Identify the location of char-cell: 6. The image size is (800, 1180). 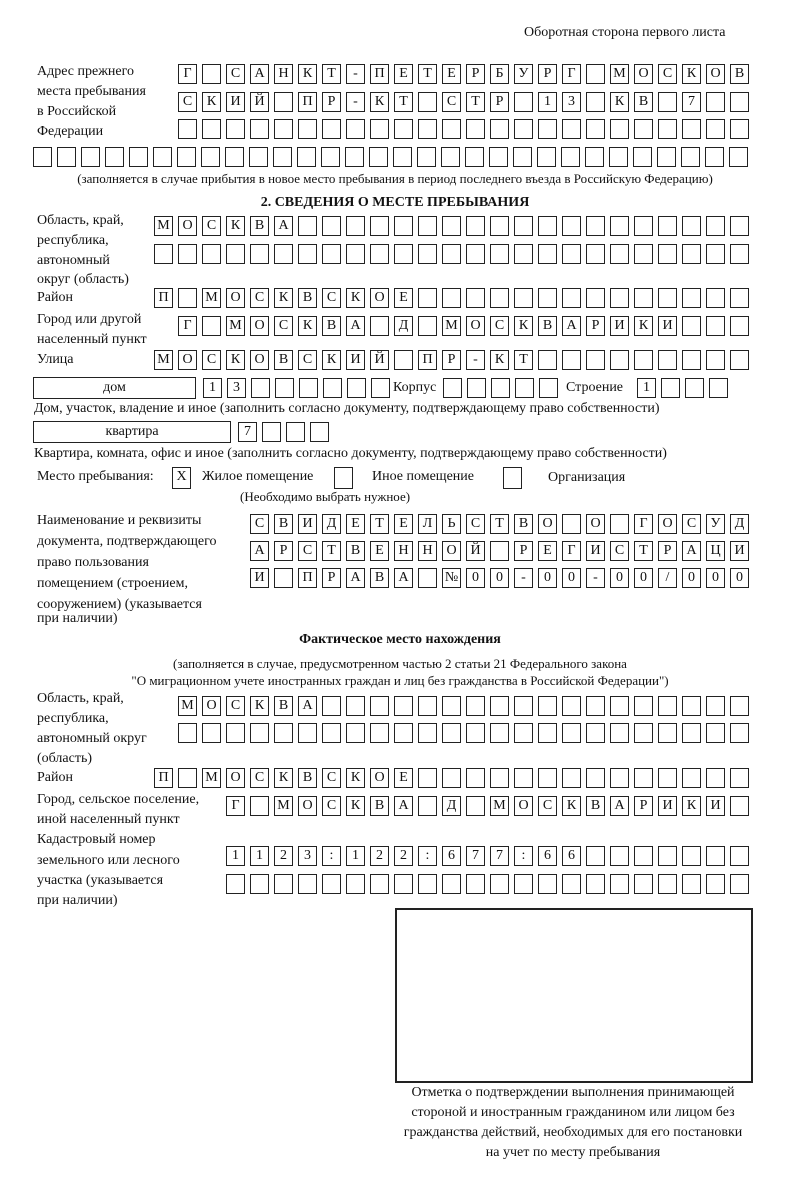
(547, 856).